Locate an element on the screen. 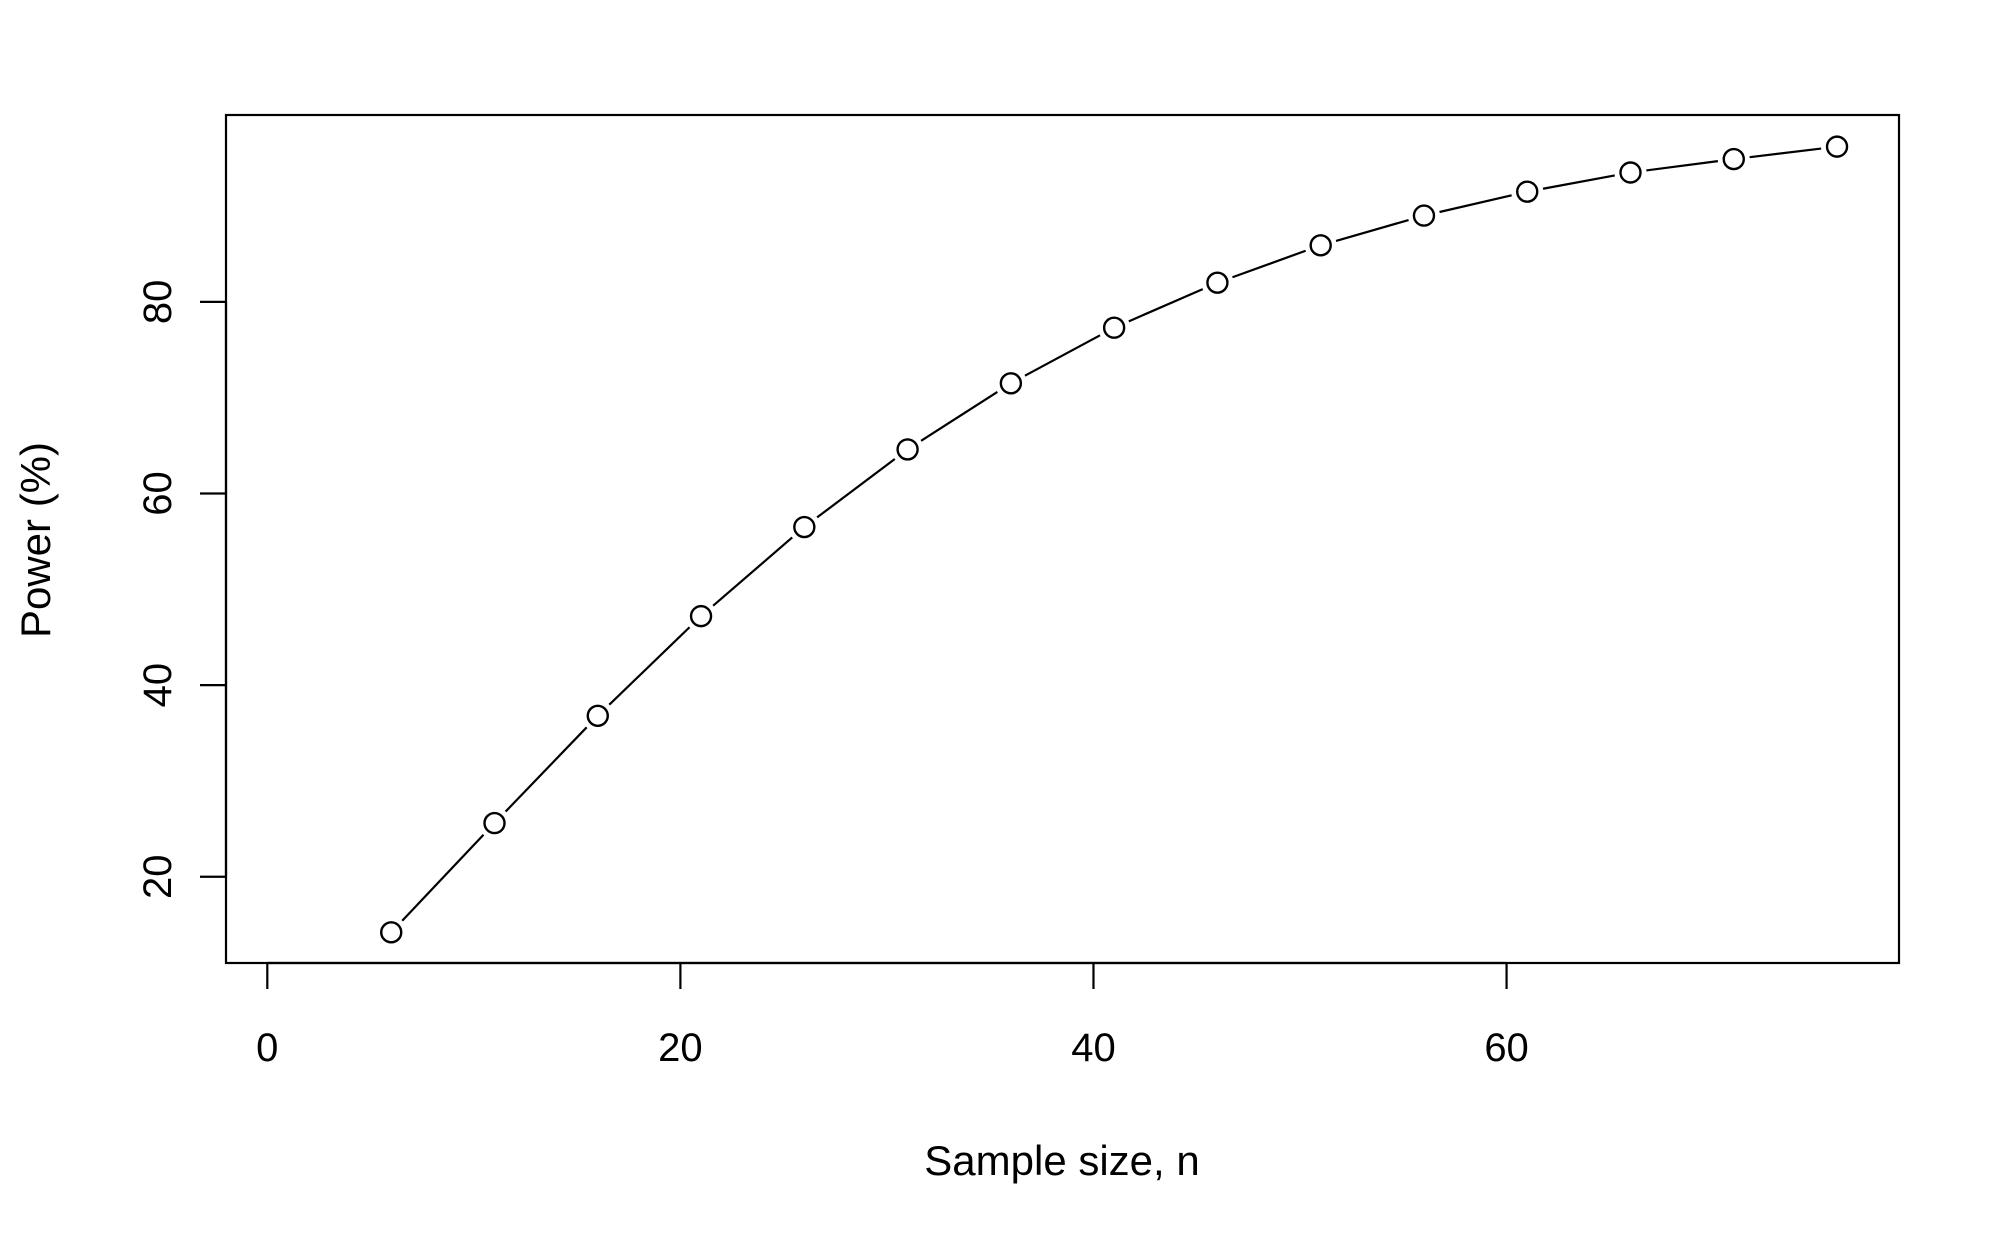 The height and width of the screenshot is (1236, 2000). y-tick-label: 80 is located at coordinates (158, 302).